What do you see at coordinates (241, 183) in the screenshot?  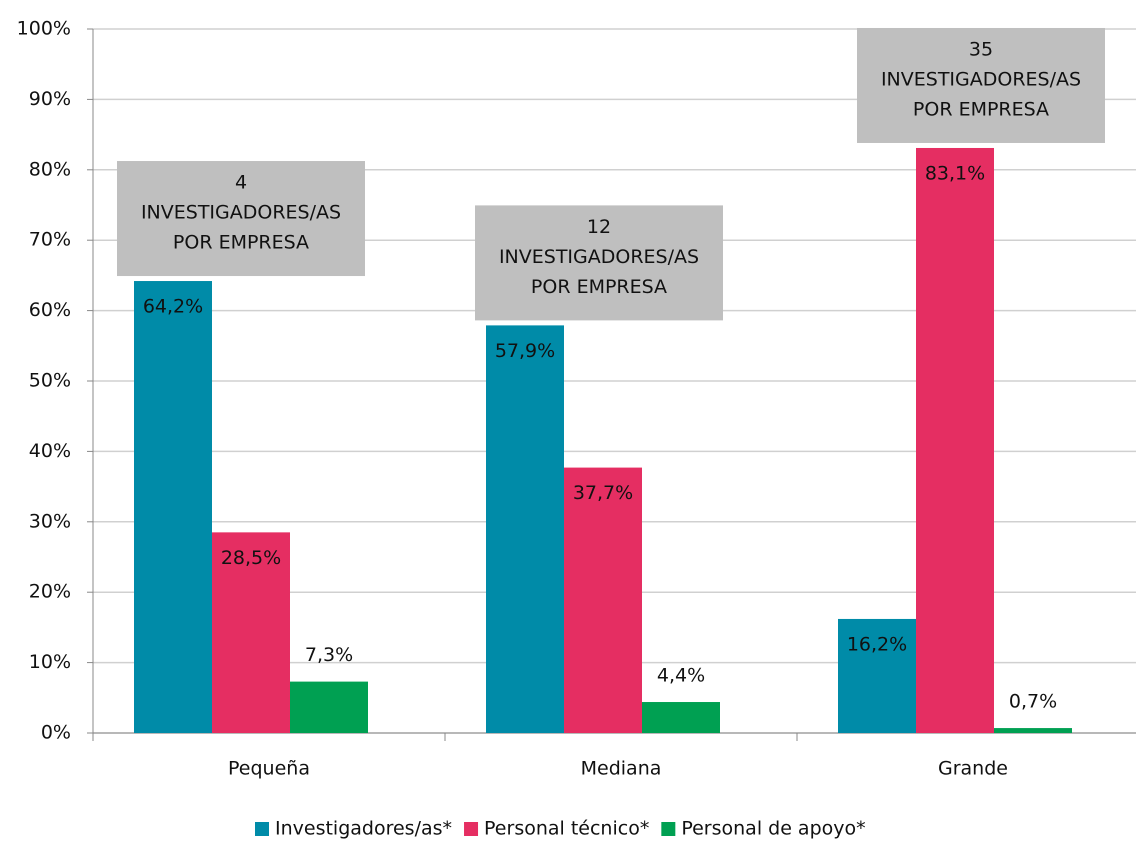 I see `annotation-text: 4` at bounding box center [241, 183].